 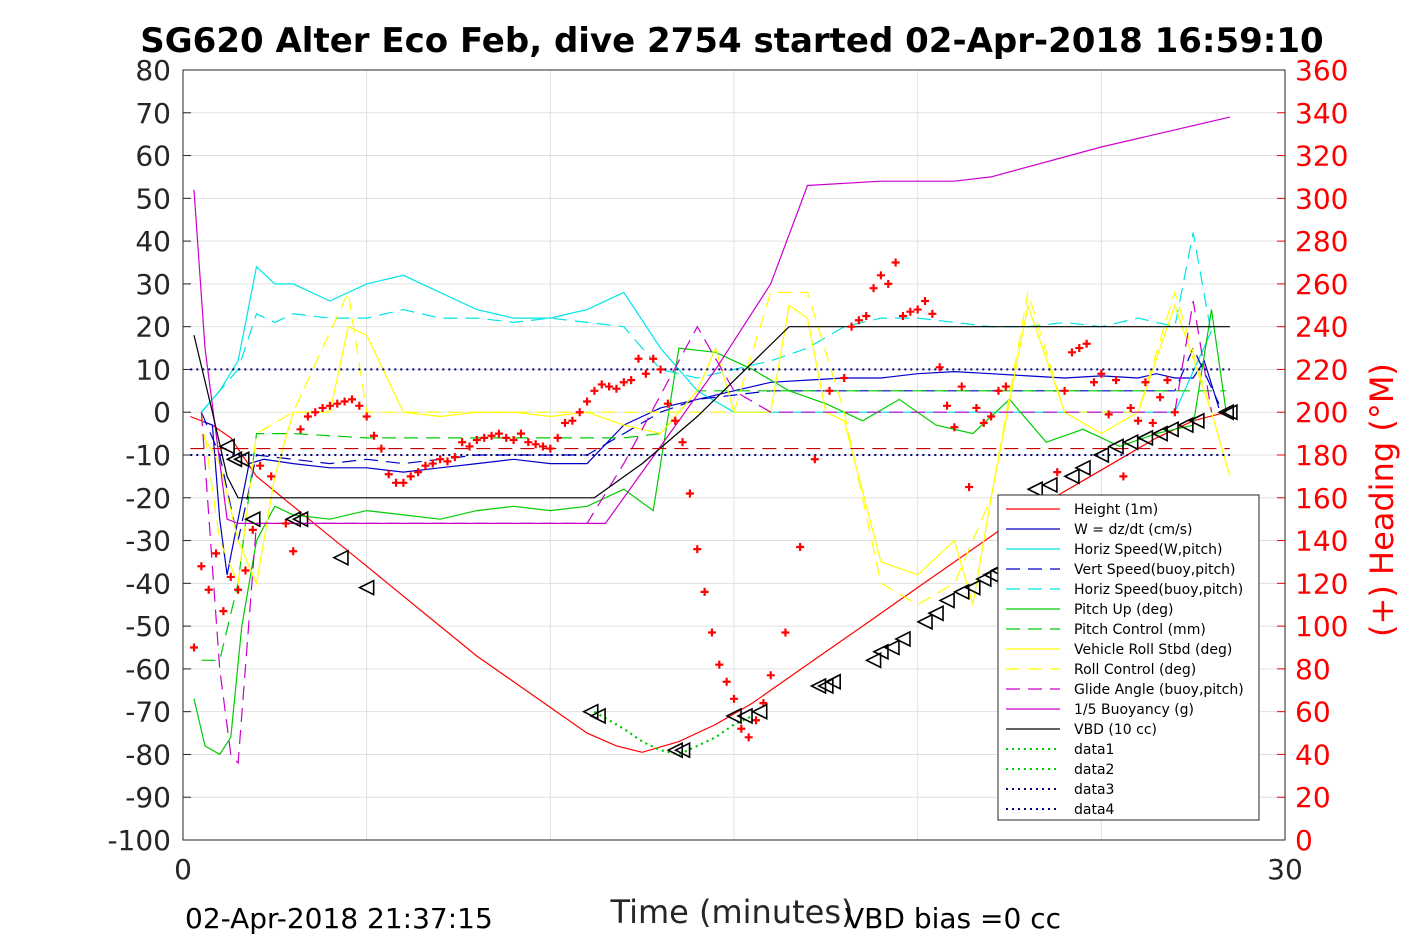 What do you see at coordinates (1321, 455) in the screenshot?
I see `right-tick-label: 180` at bounding box center [1321, 455].